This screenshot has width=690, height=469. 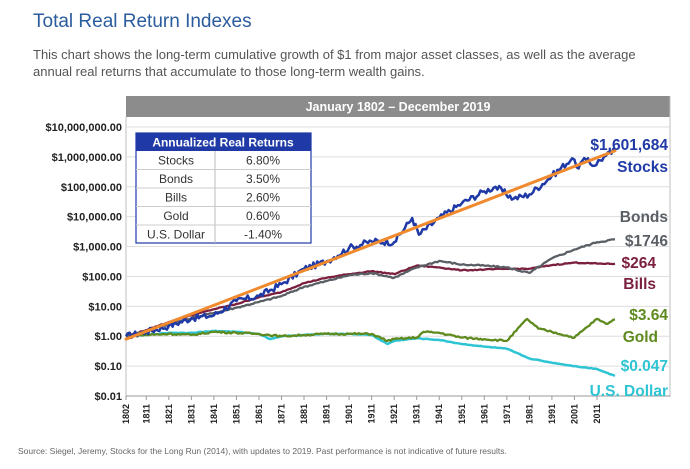 What do you see at coordinates (191, 414) in the screenshot?
I see `x-tick-label: 1831` at bounding box center [191, 414].